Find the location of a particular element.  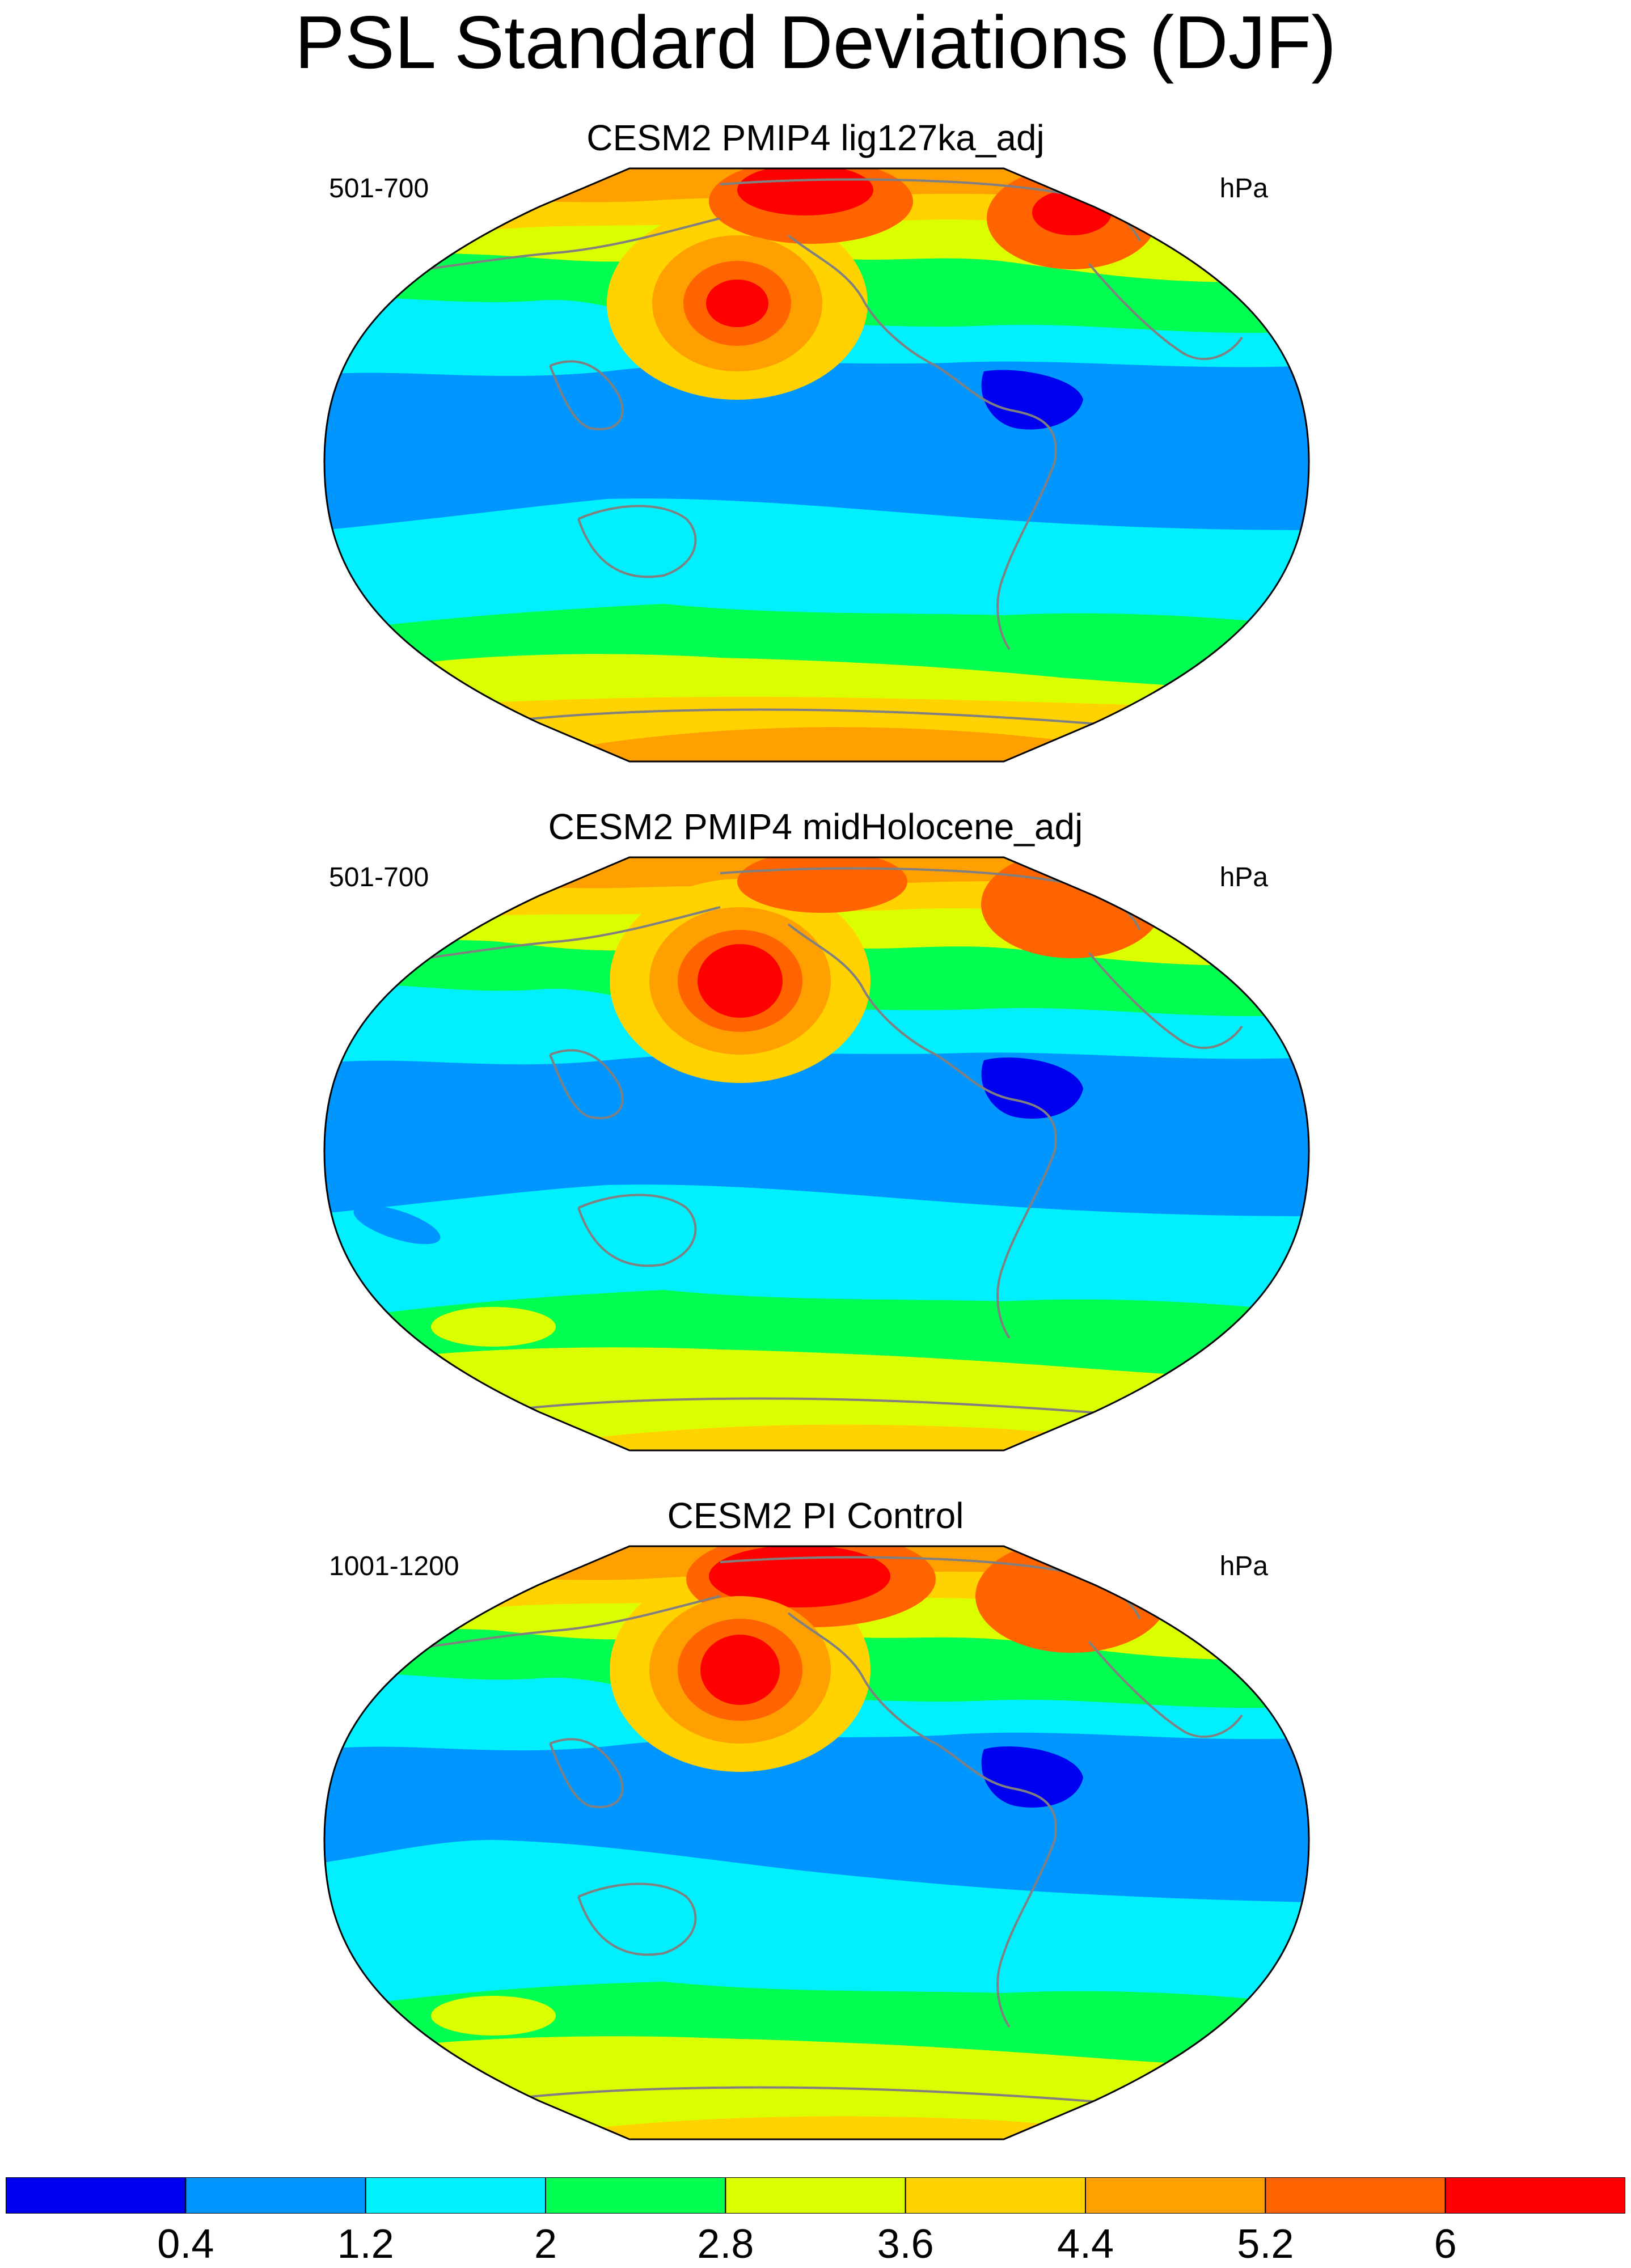

colorbar-tick-label: 1.2 is located at coordinates (365, 2244).